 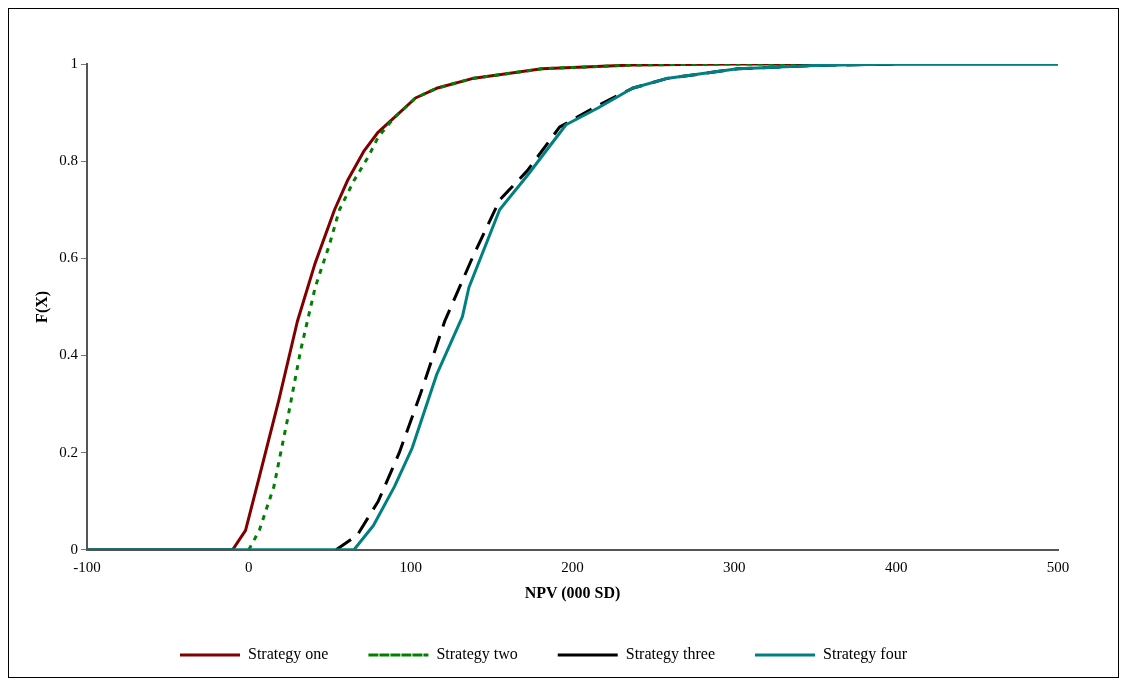 I want to click on legend-label: Strategy one, so click(x=288, y=654).